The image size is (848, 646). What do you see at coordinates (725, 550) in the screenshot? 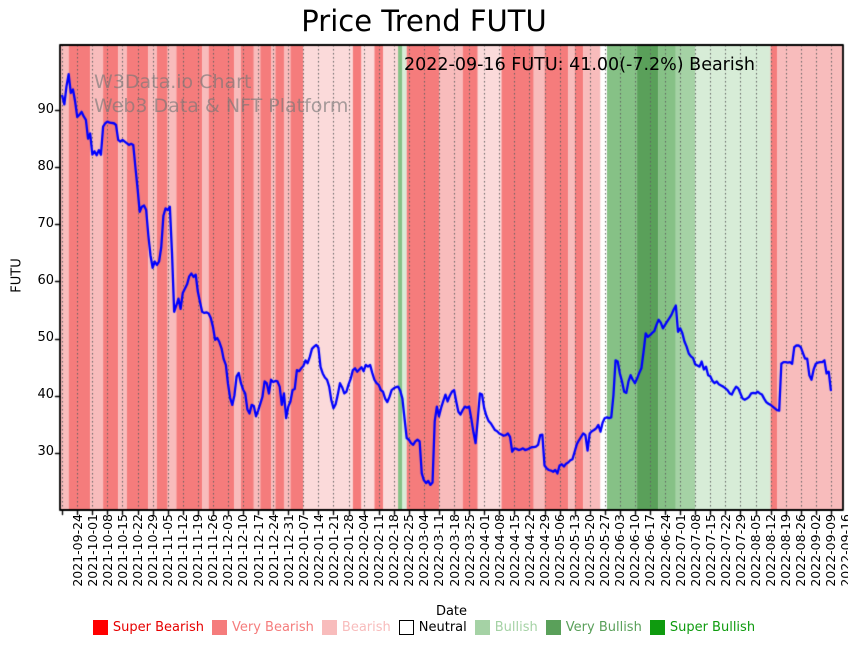
I see `x-tick-label: 2022-07-22` at bounding box center [725, 550].